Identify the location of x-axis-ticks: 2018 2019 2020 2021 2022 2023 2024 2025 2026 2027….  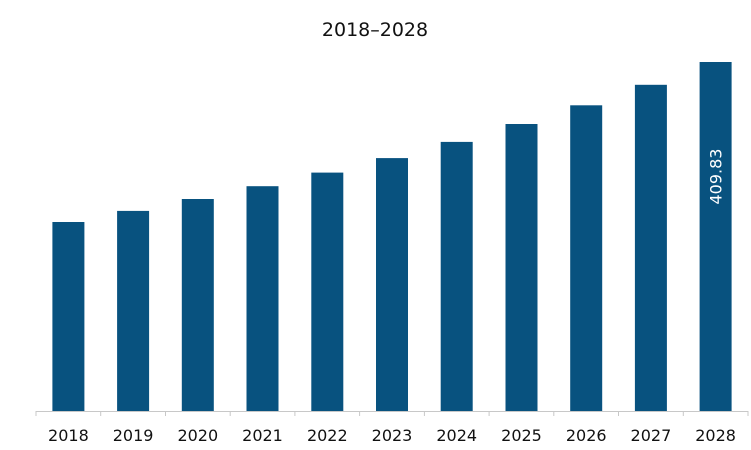
(392, 428).